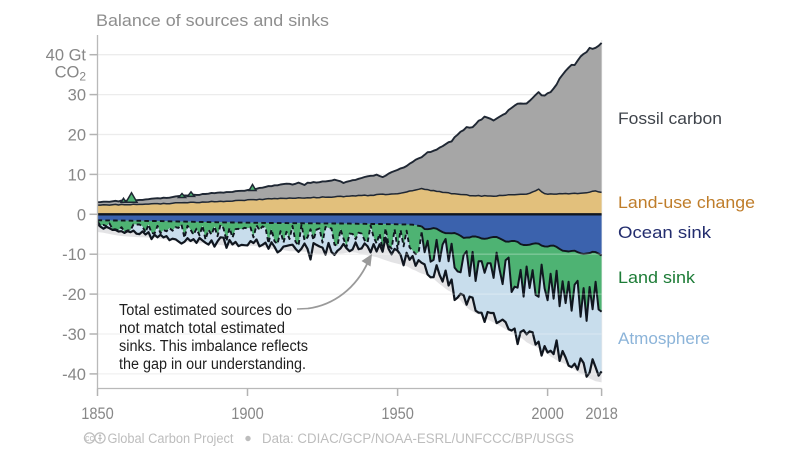  I want to click on svg-text: 40 Gt, so click(66, 56).